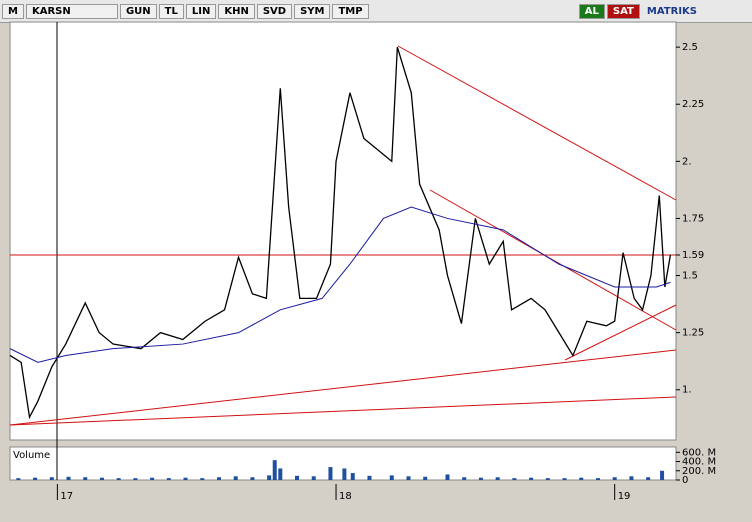  I want to click on logo: M, so click(13, 11).